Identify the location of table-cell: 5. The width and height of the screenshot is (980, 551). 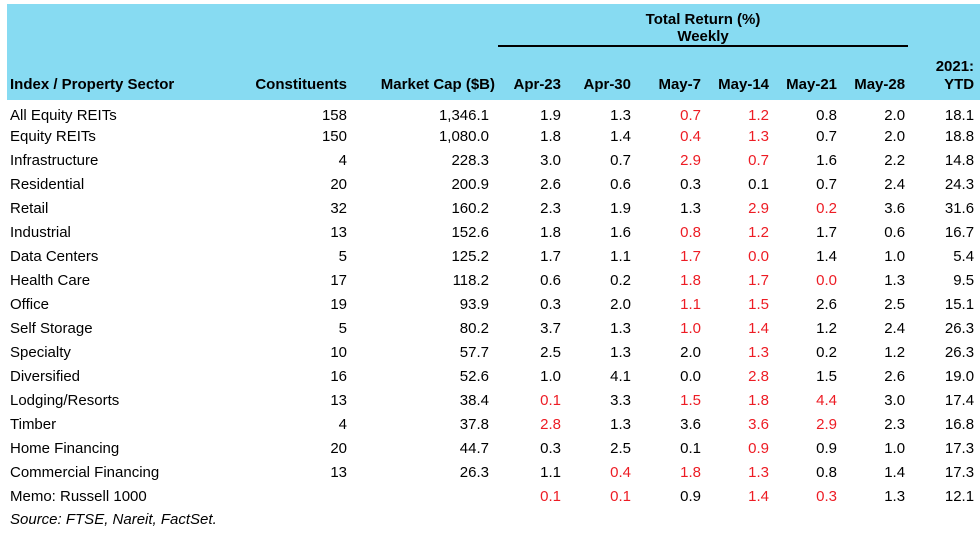
(342, 256).